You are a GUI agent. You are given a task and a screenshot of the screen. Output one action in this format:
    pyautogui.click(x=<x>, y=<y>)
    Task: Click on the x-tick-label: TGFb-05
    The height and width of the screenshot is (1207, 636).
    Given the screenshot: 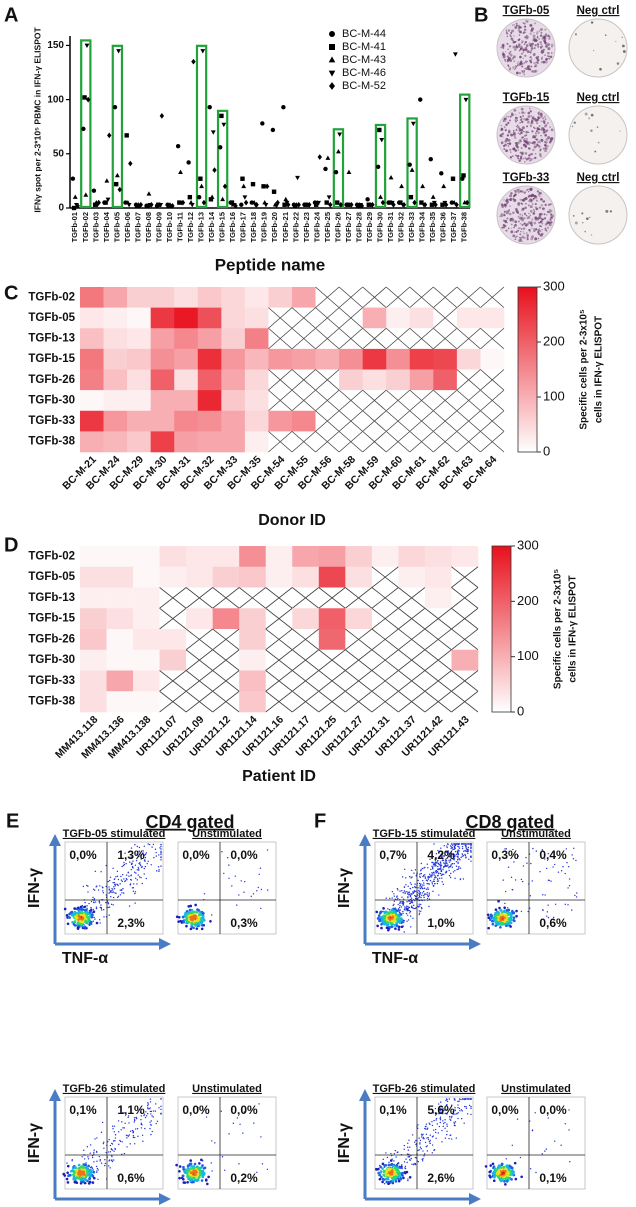 What is the action you would take?
    pyautogui.click(x=116, y=227)
    